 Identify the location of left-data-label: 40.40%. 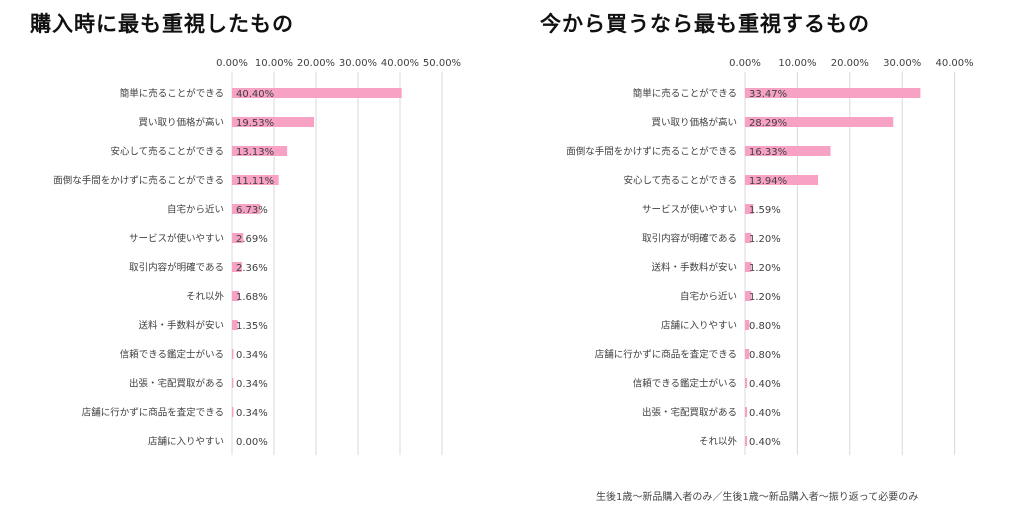
(255, 94).